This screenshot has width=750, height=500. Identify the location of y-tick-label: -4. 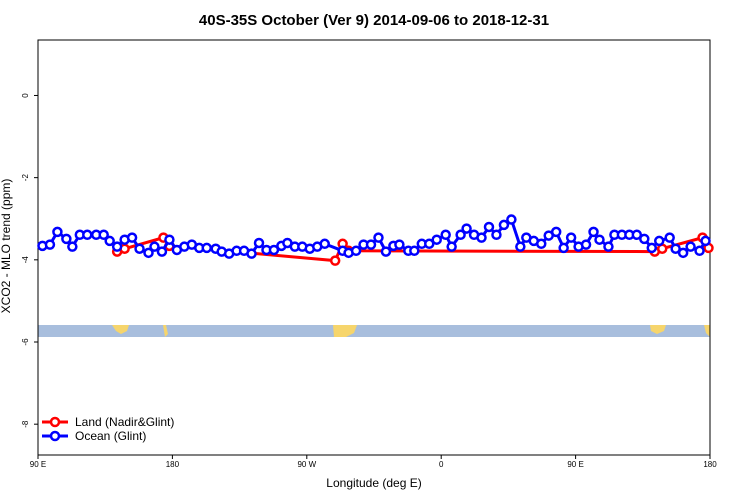
(25, 260).